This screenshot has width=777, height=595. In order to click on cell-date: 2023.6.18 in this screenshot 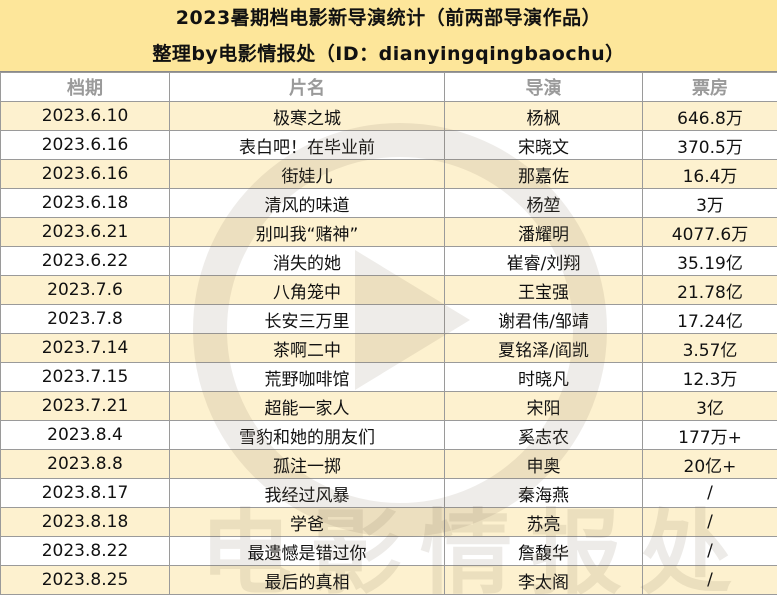, I will do `click(85, 203)`.